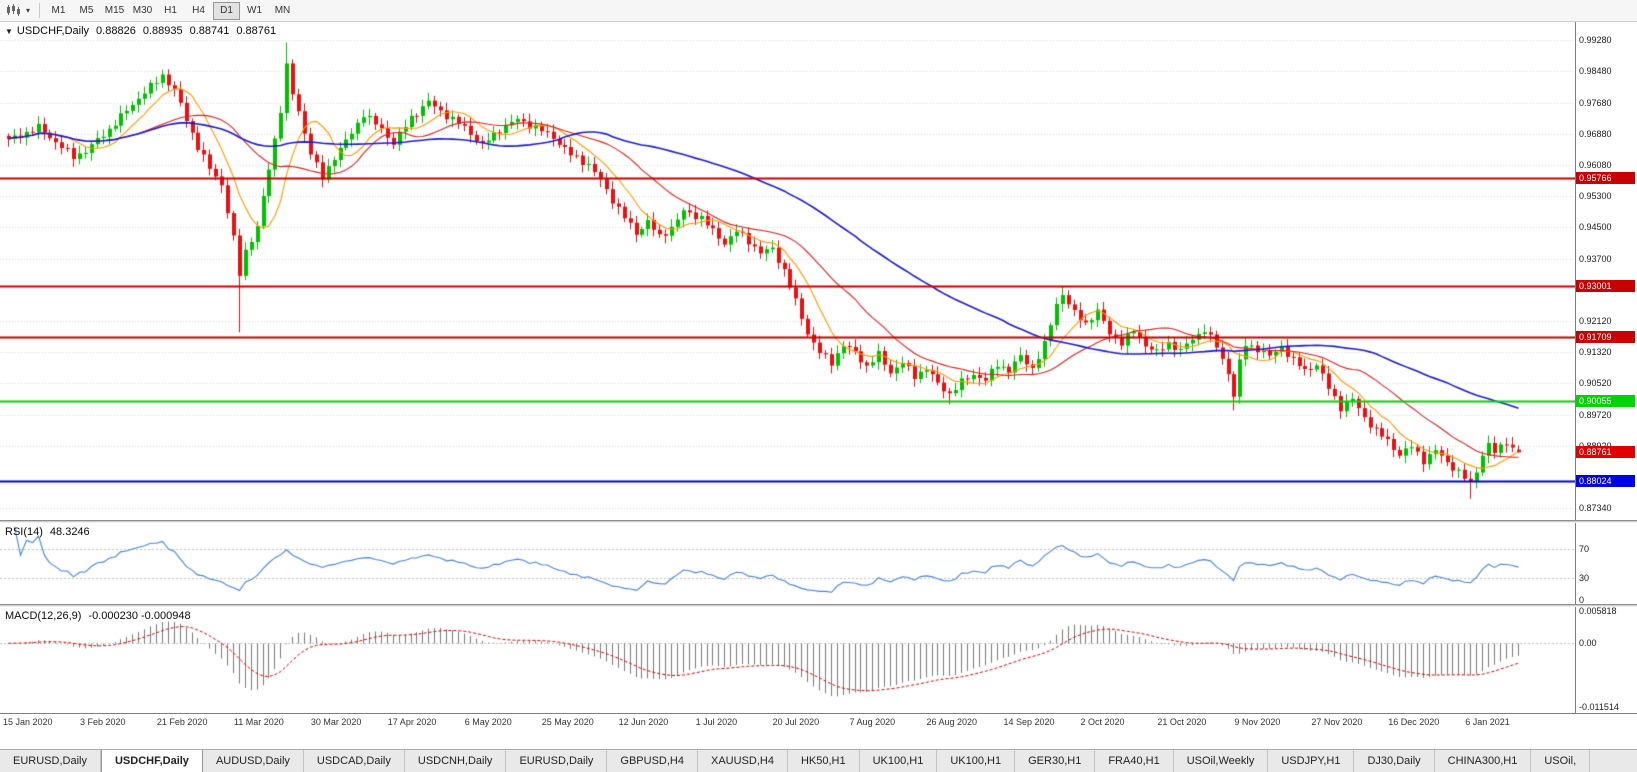  What do you see at coordinates (1134, 761) in the screenshot?
I see `tab-fra40-h1: FRA40,H1` at bounding box center [1134, 761].